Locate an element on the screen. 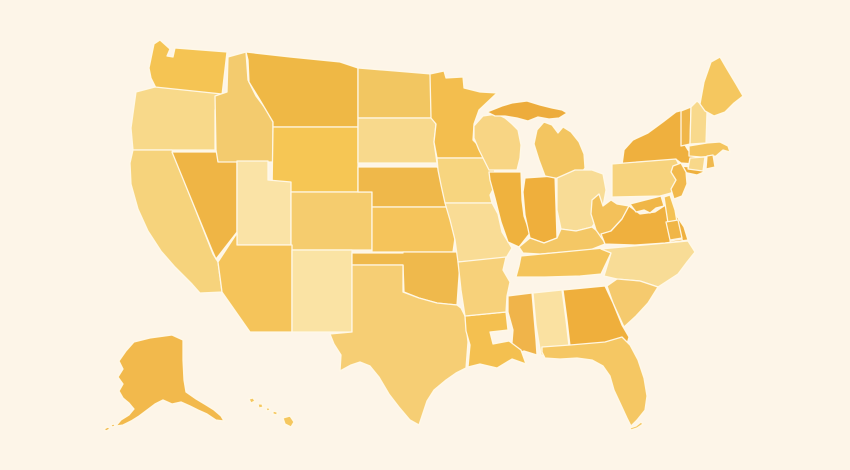  state-la: Louisiana is located at coordinates (495, 340).